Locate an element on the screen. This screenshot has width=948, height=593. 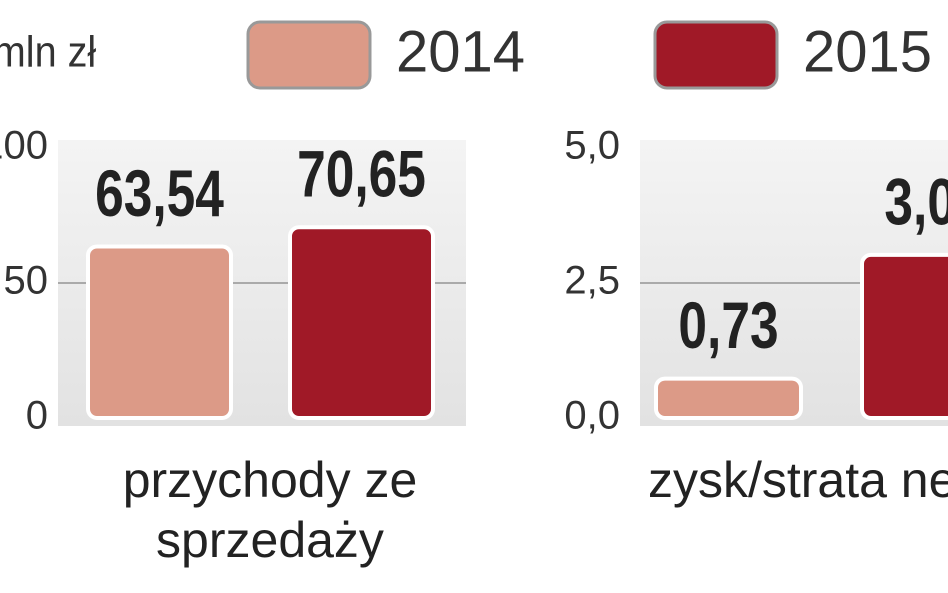
value-label-group: 0,73 is located at coordinates (728, 325).